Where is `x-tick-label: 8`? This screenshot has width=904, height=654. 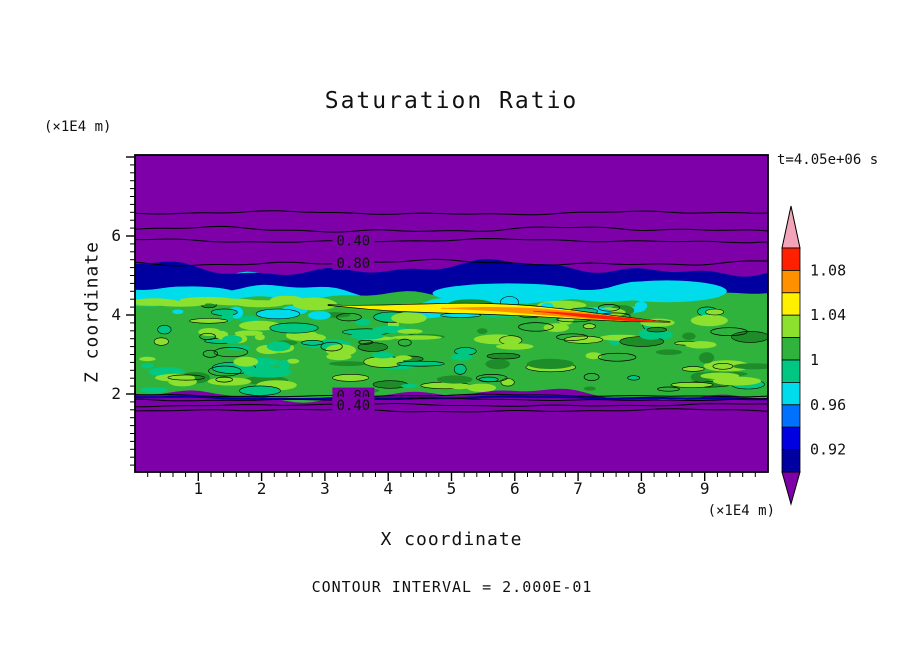 x-tick-label: 8 is located at coordinates (642, 488).